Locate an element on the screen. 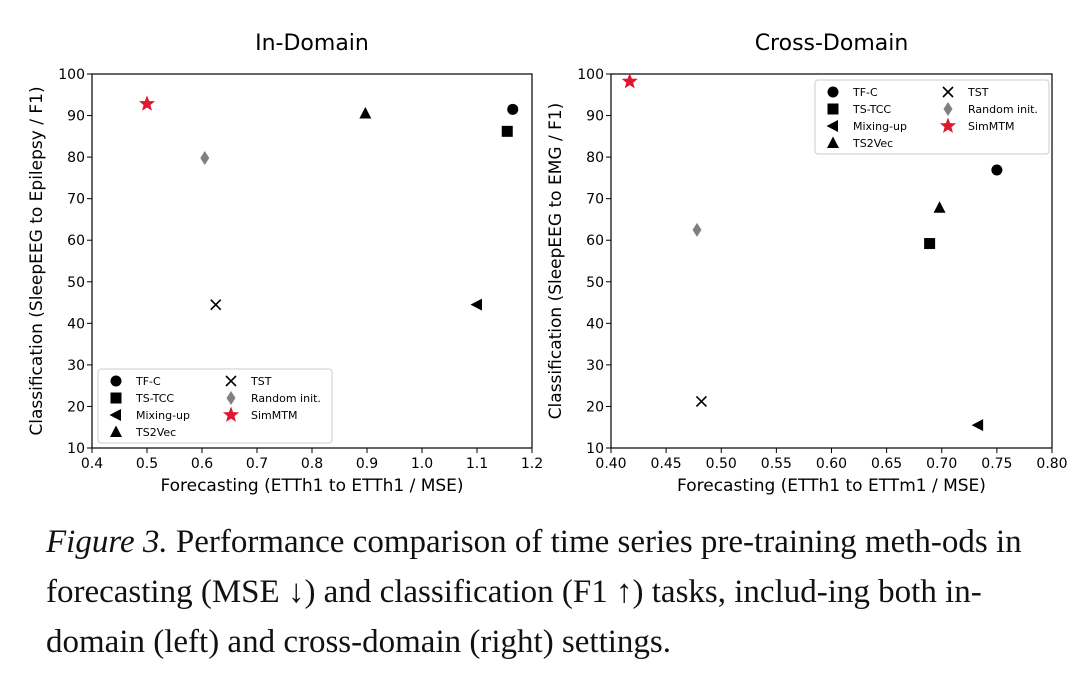 This screenshot has height=674, width=1092. x-tick-label: 0.4 is located at coordinates (92, 464).